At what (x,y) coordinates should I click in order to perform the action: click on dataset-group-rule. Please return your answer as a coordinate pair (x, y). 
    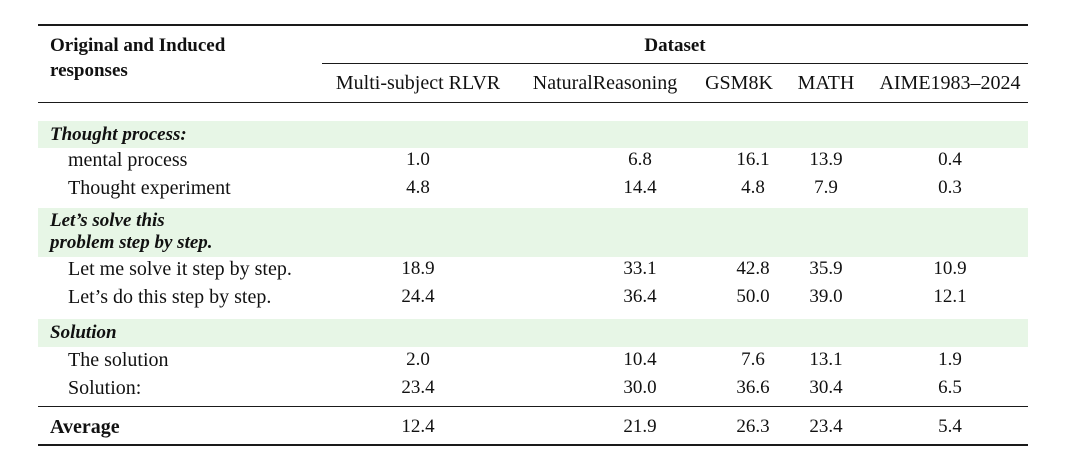
    Looking at the image, I should click on (675, 63).